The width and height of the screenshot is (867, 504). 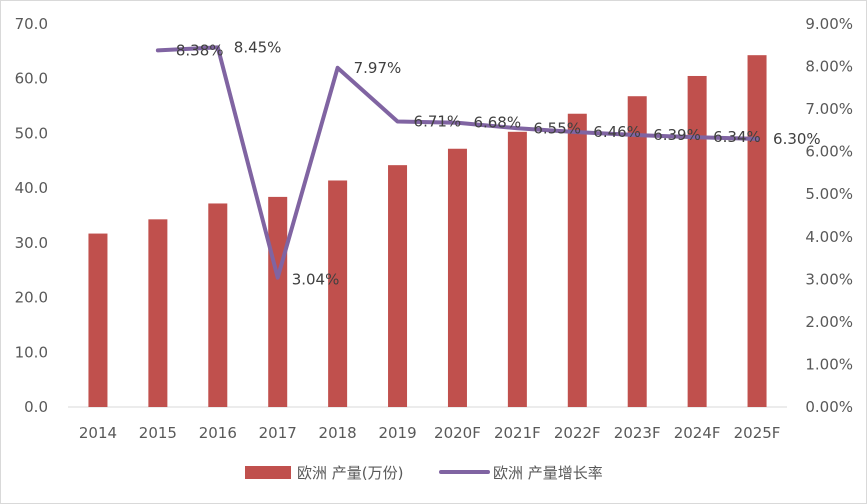 What do you see at coordinates (31, 352) in the screenshot?
I see `left-tick-label: 10.0` at bounding box center [31, 352].